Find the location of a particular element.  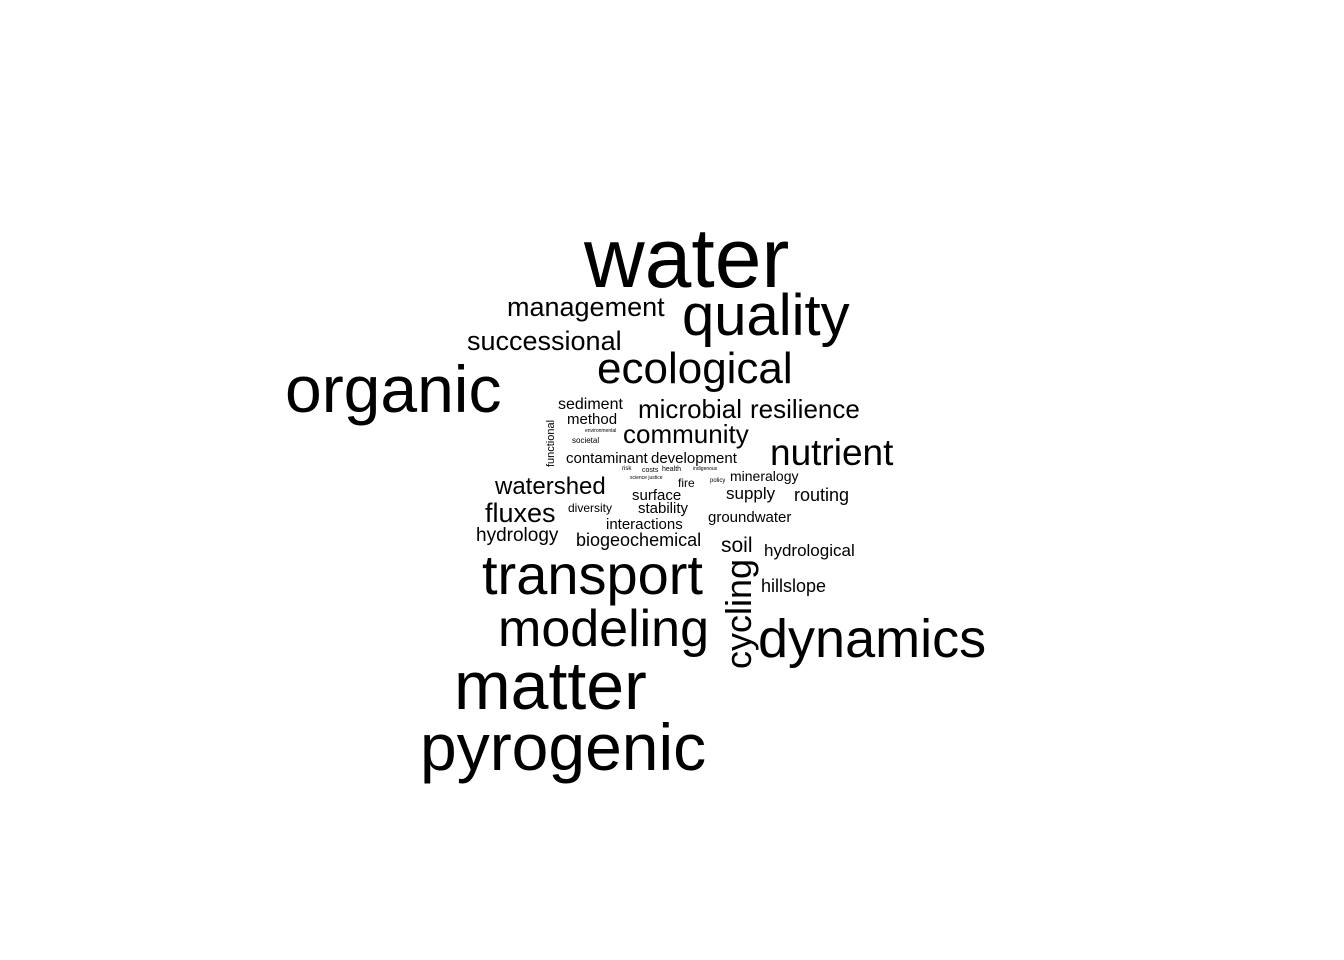

word-mineralogy: mineralogy is located at coordinates (764, 476).